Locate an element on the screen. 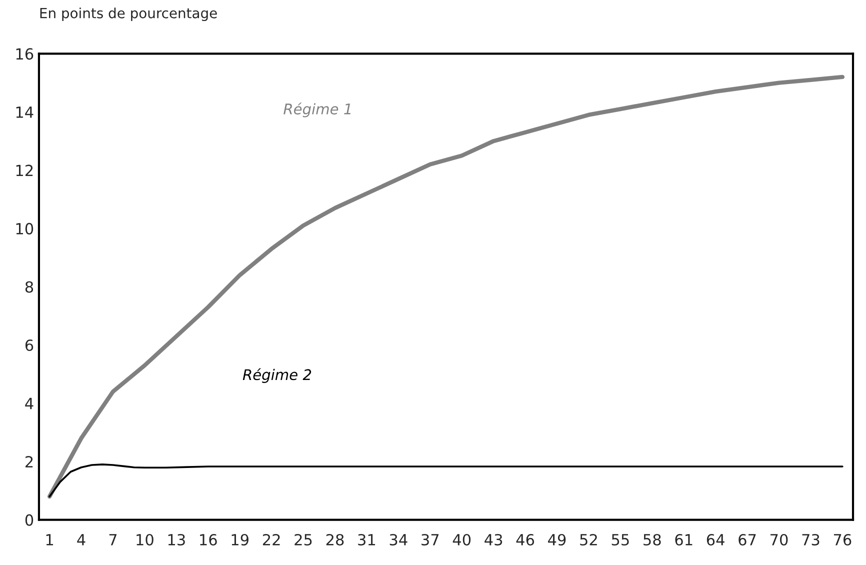  x-tick-label: 46 is located at coordinates (525, 540).